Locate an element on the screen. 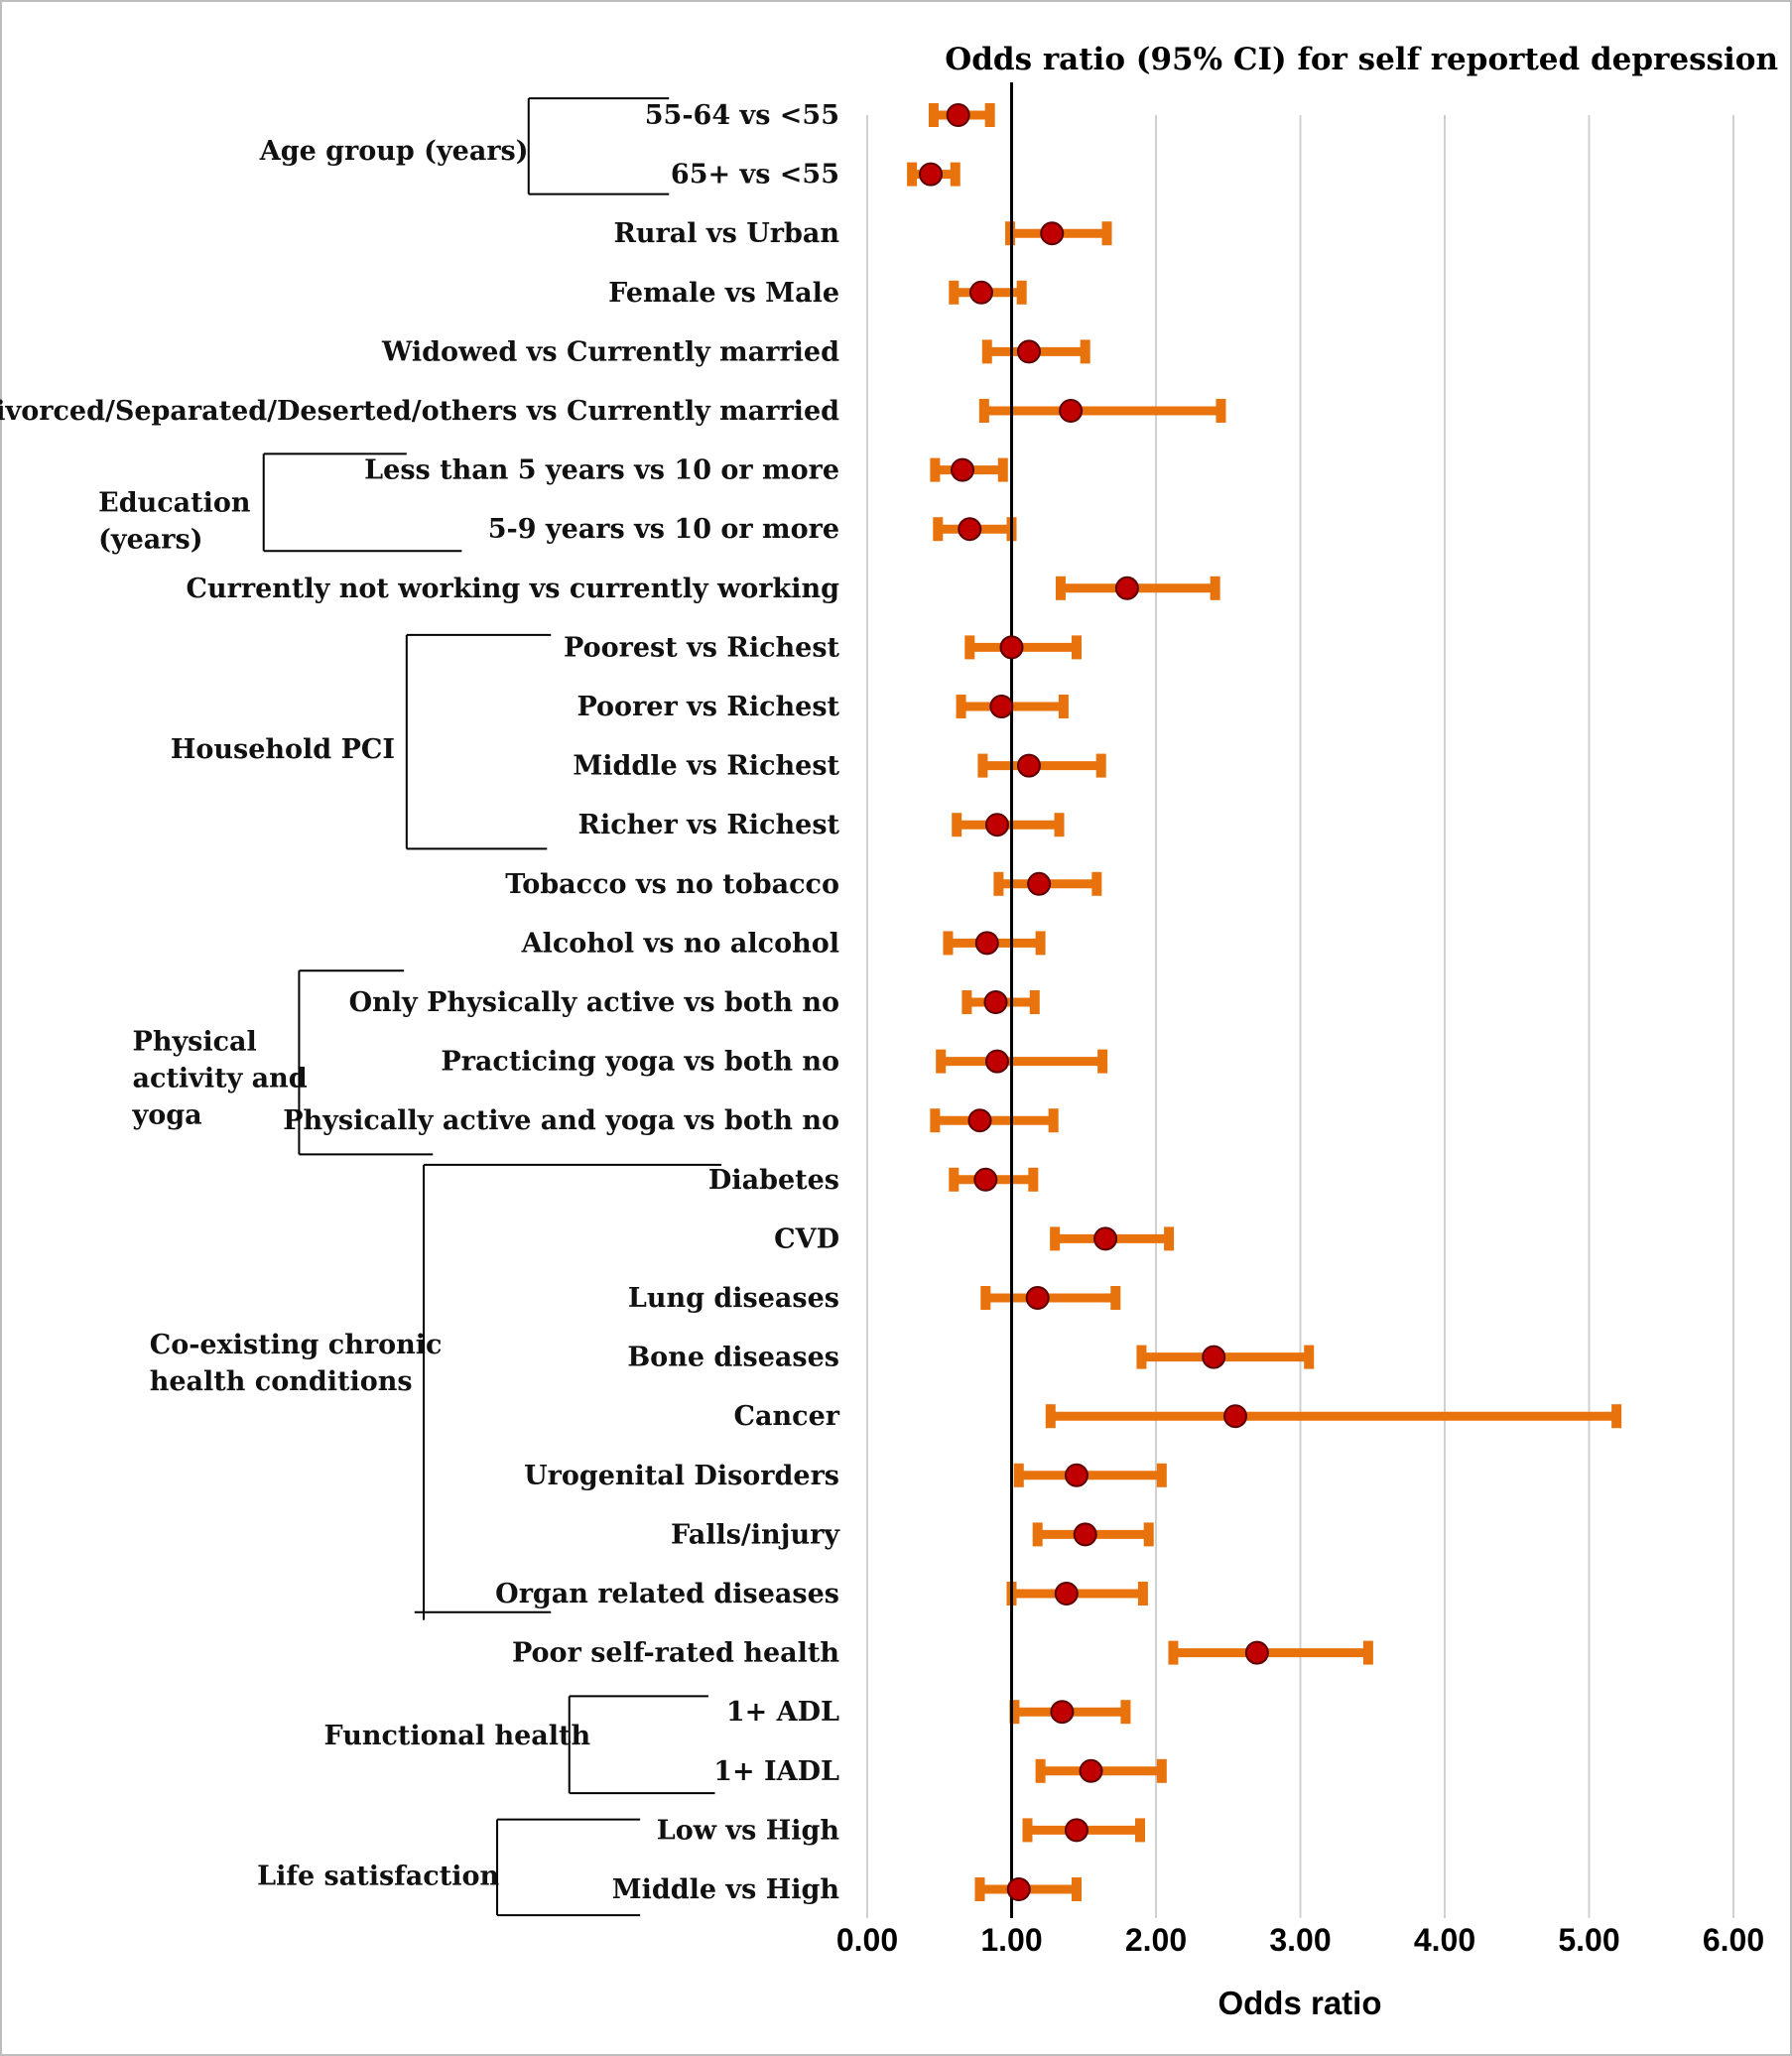 The height and width of the screenshot is (2056, 1792). group-bracket: Household PCI is located at coordinates (361, 741).